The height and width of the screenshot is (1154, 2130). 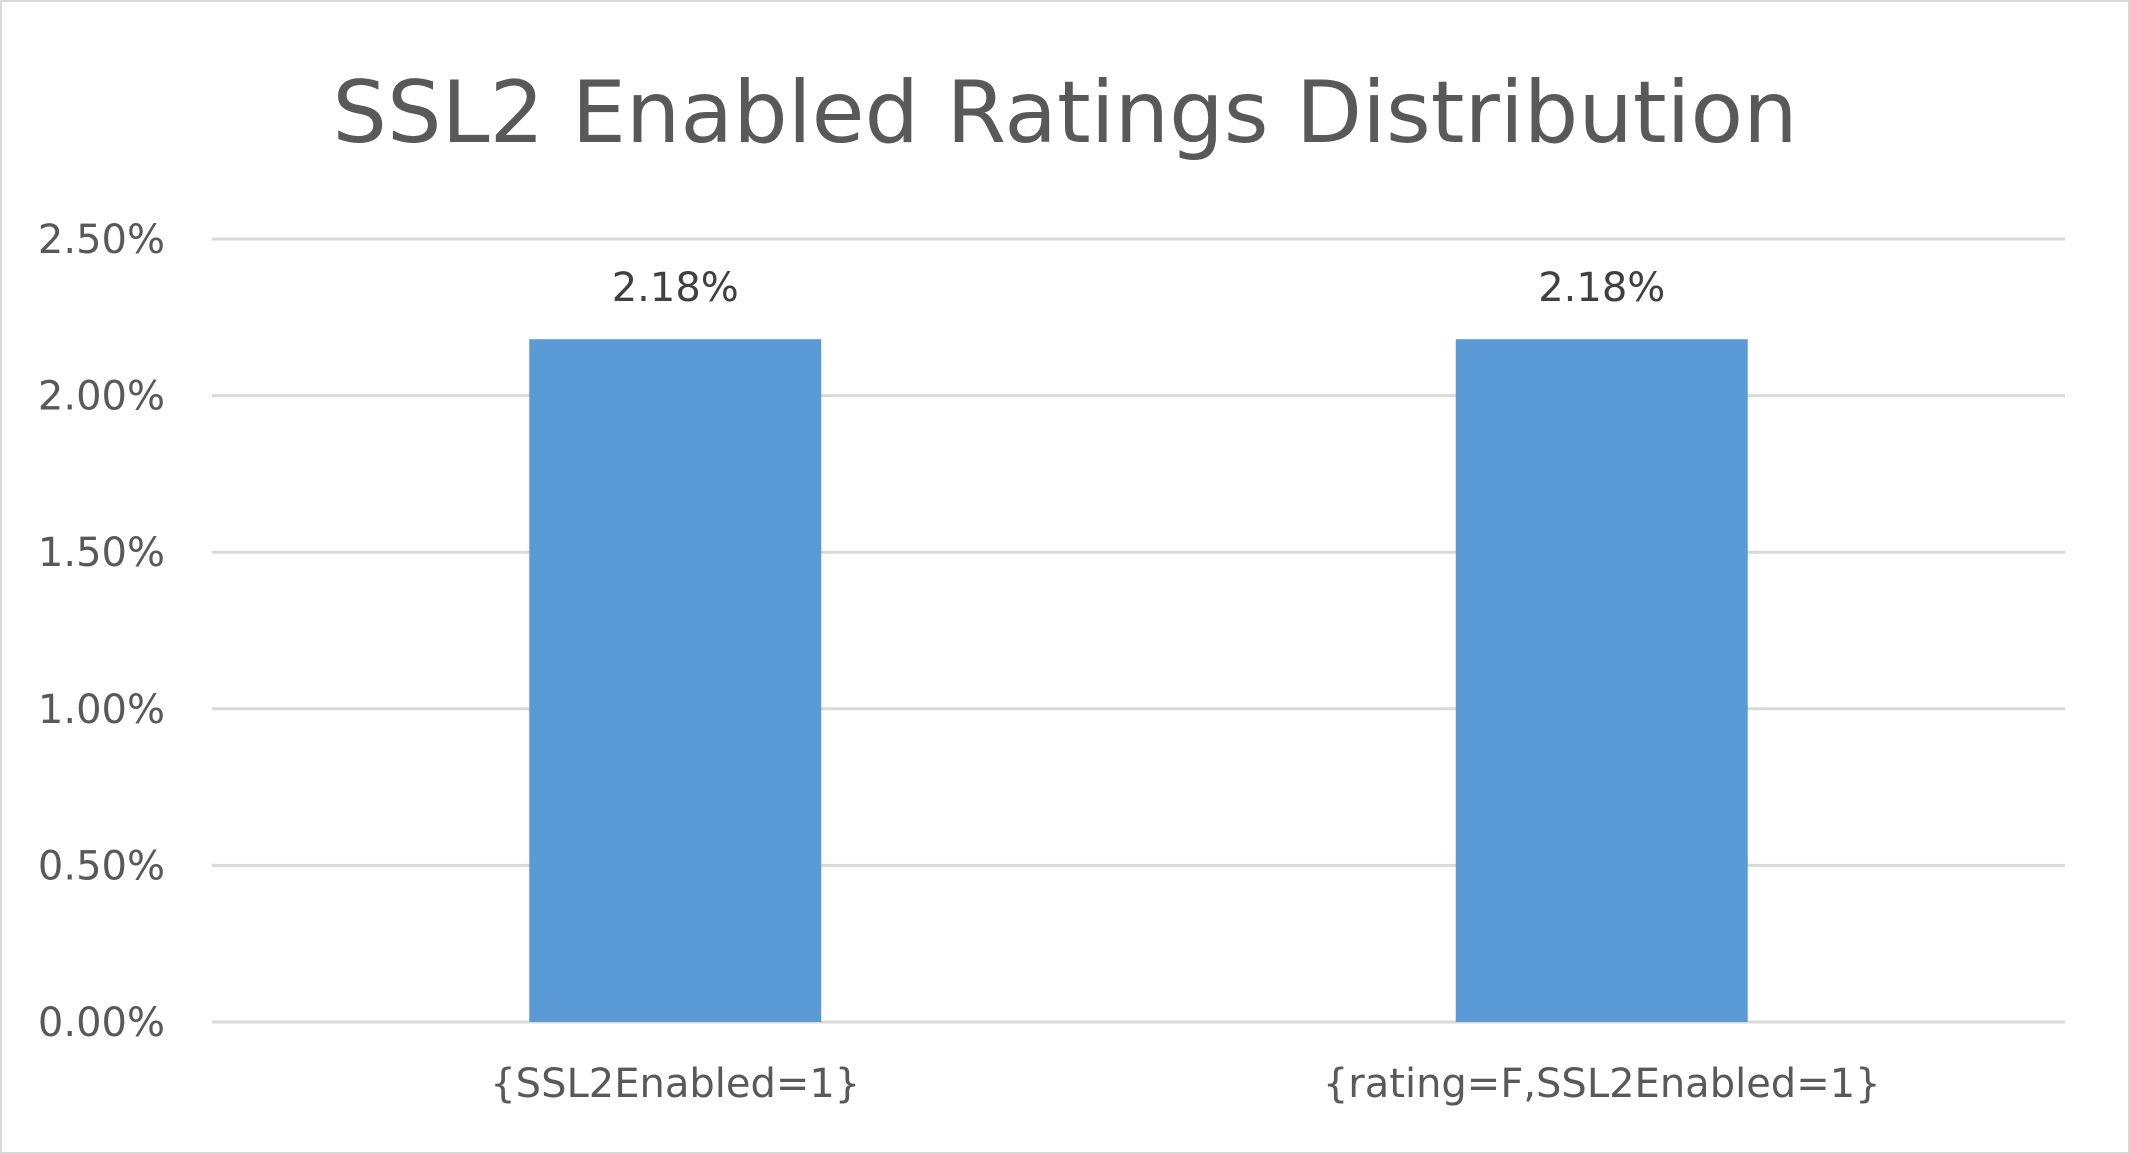 What do you see at coordinates (1064, 113) in the screenshot?
I see `chart-title: SSL2 Enabled Ratings Distribution` at bounding box center [1064, 113].